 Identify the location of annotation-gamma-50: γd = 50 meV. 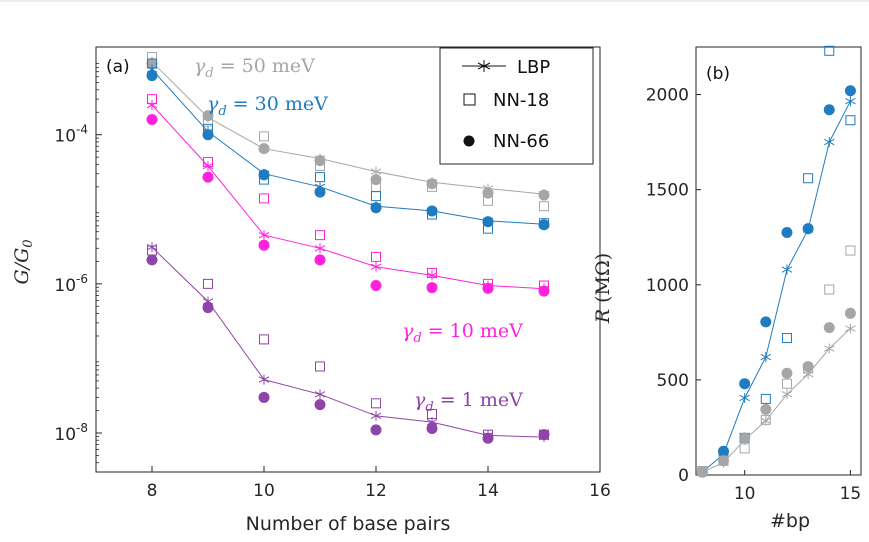
(254, 68).